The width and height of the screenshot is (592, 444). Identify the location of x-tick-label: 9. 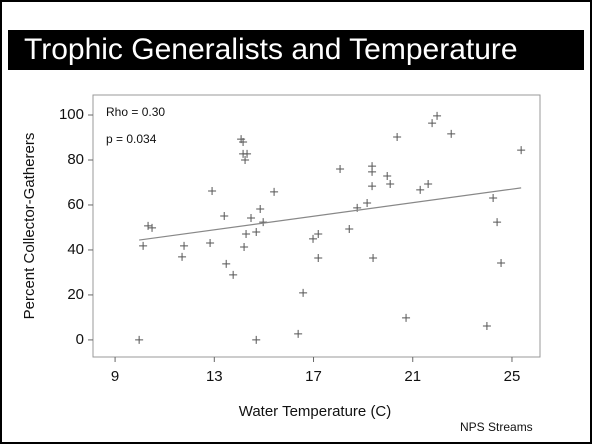
(115, 376).